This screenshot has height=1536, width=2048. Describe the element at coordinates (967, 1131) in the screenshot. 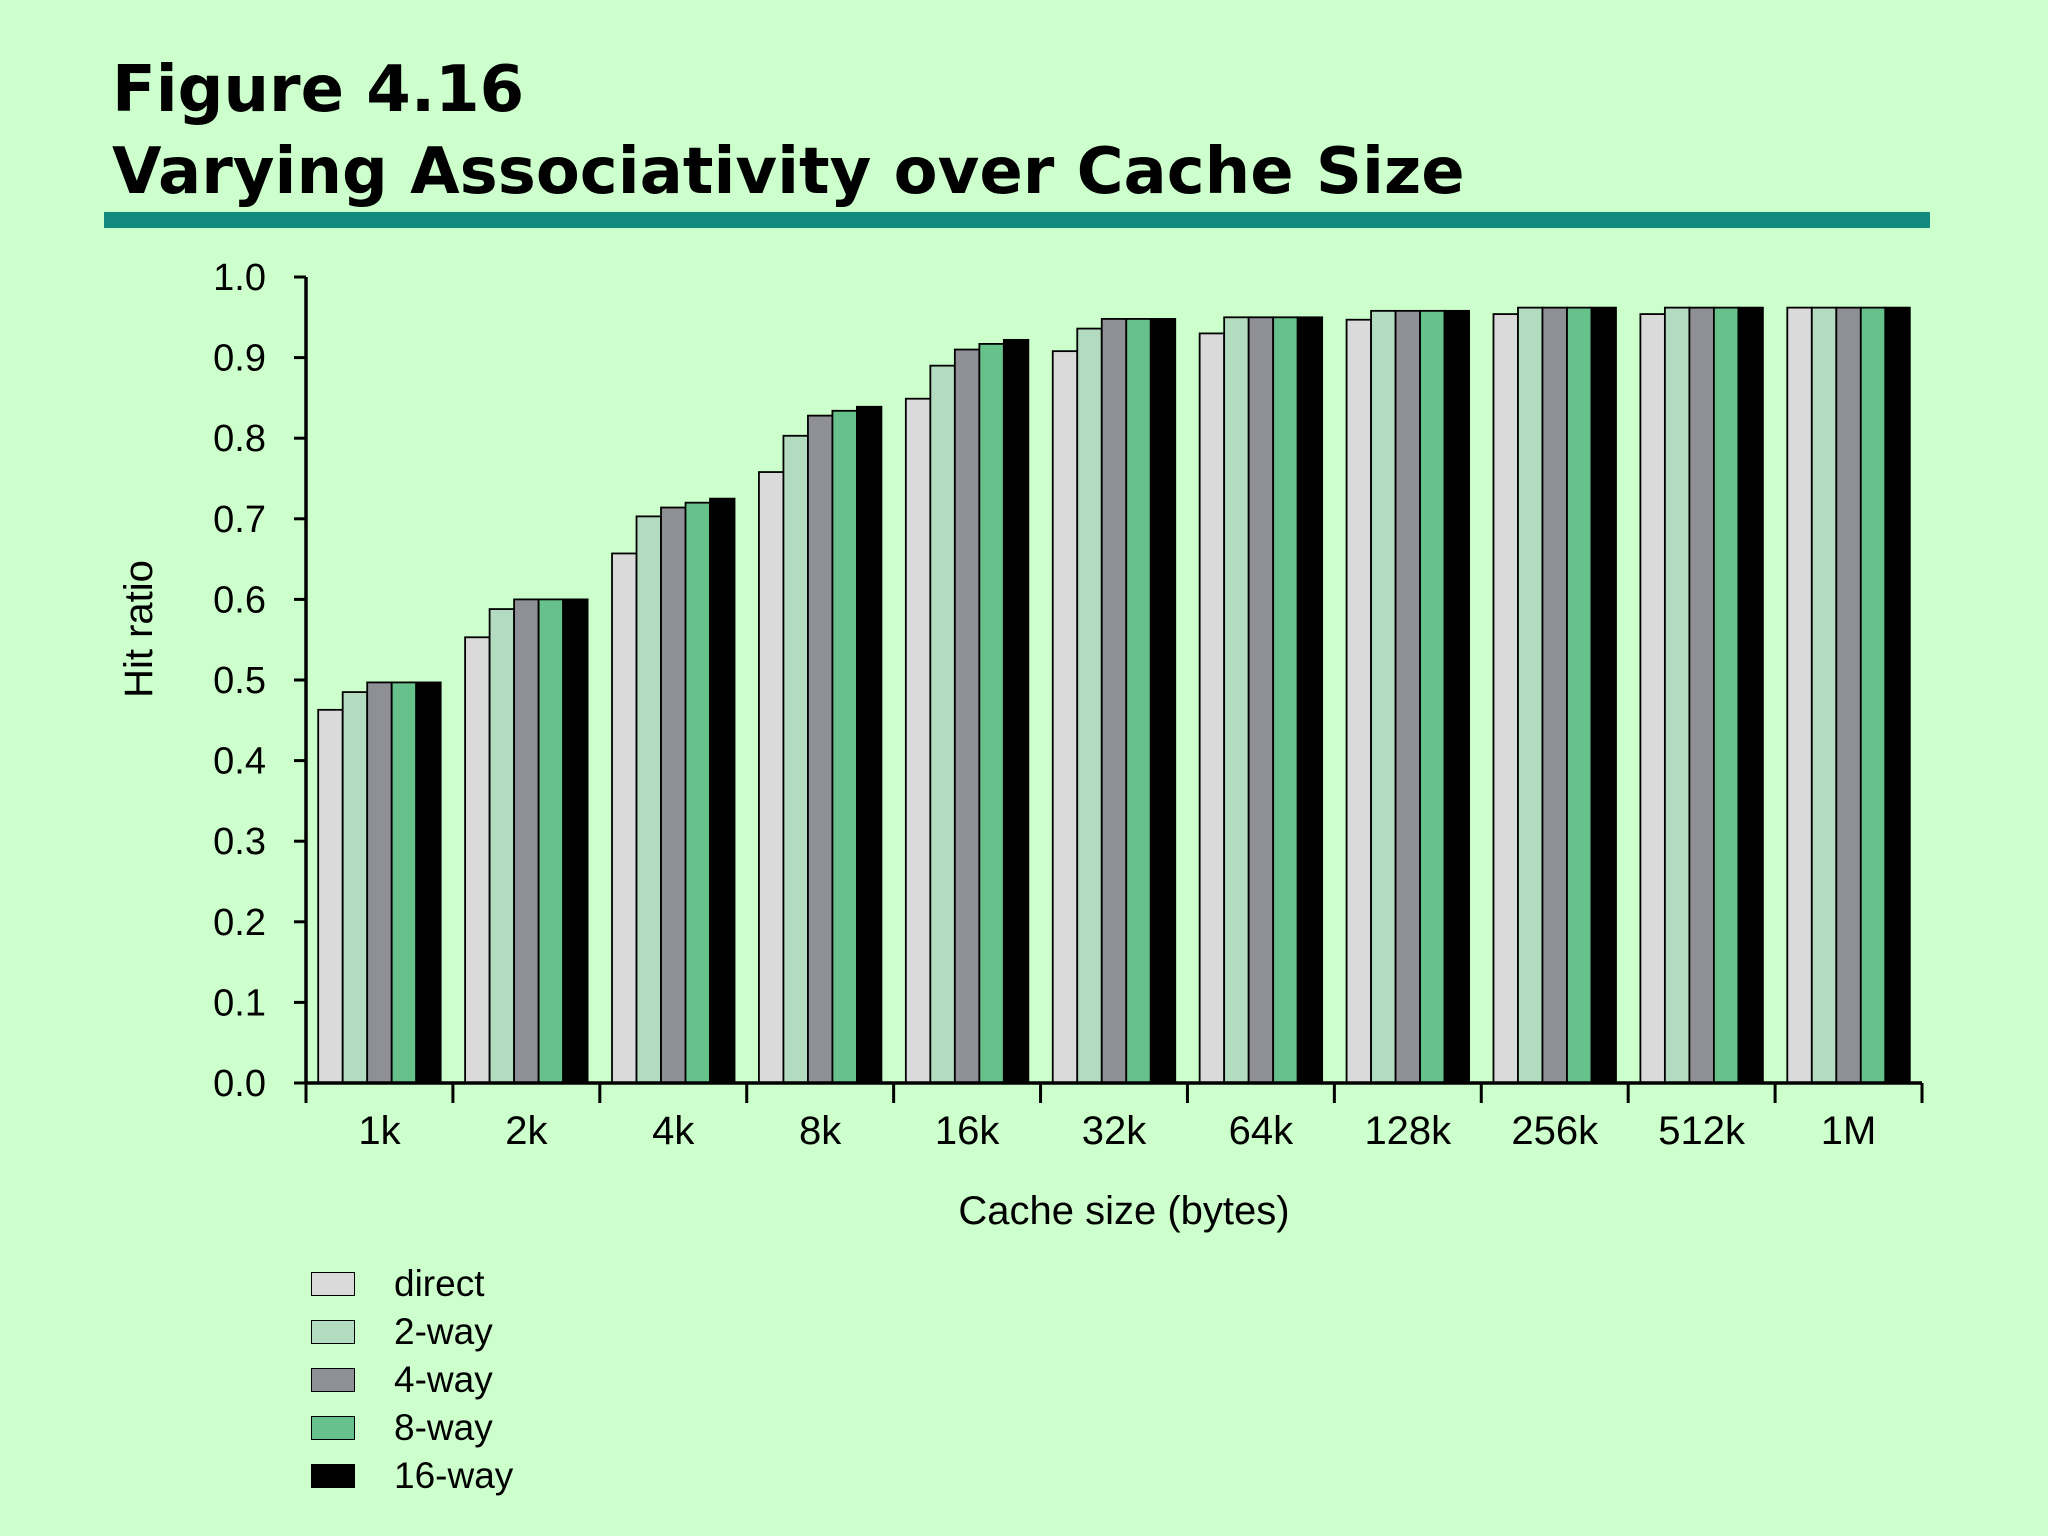

I see `x-tick-label: 16k` at that location.